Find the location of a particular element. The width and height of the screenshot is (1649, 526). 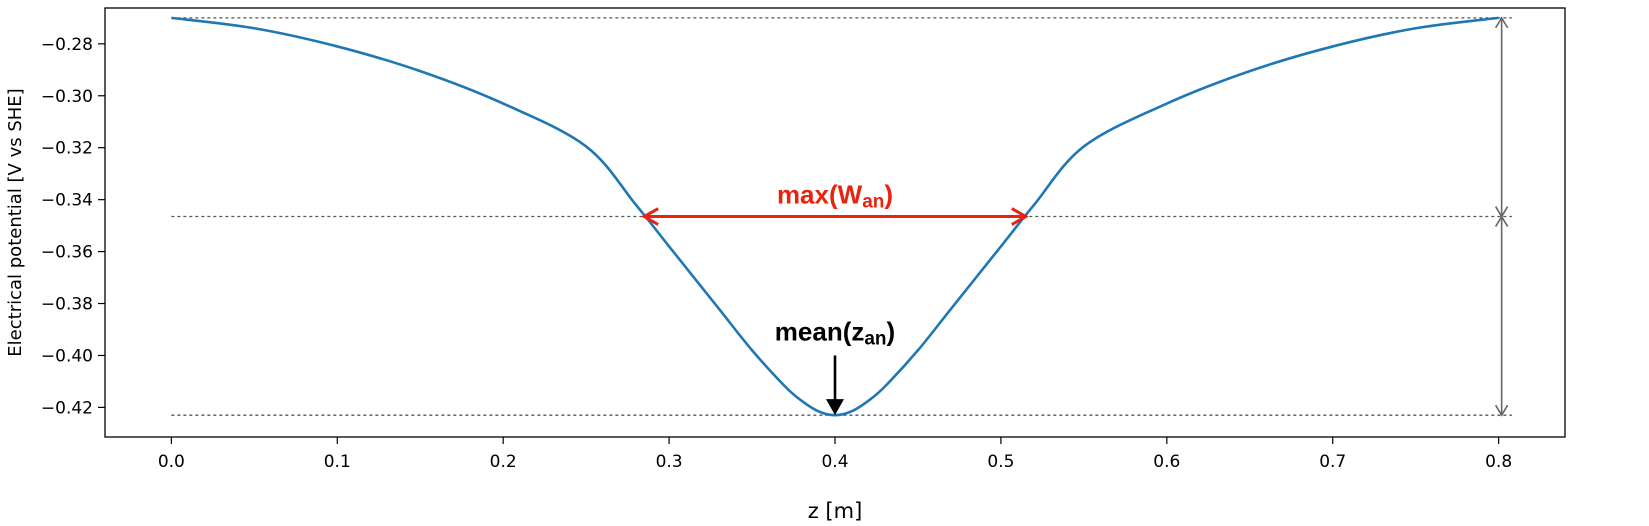

mean-annotation-subscript: an is located at coordinates (875, 338).